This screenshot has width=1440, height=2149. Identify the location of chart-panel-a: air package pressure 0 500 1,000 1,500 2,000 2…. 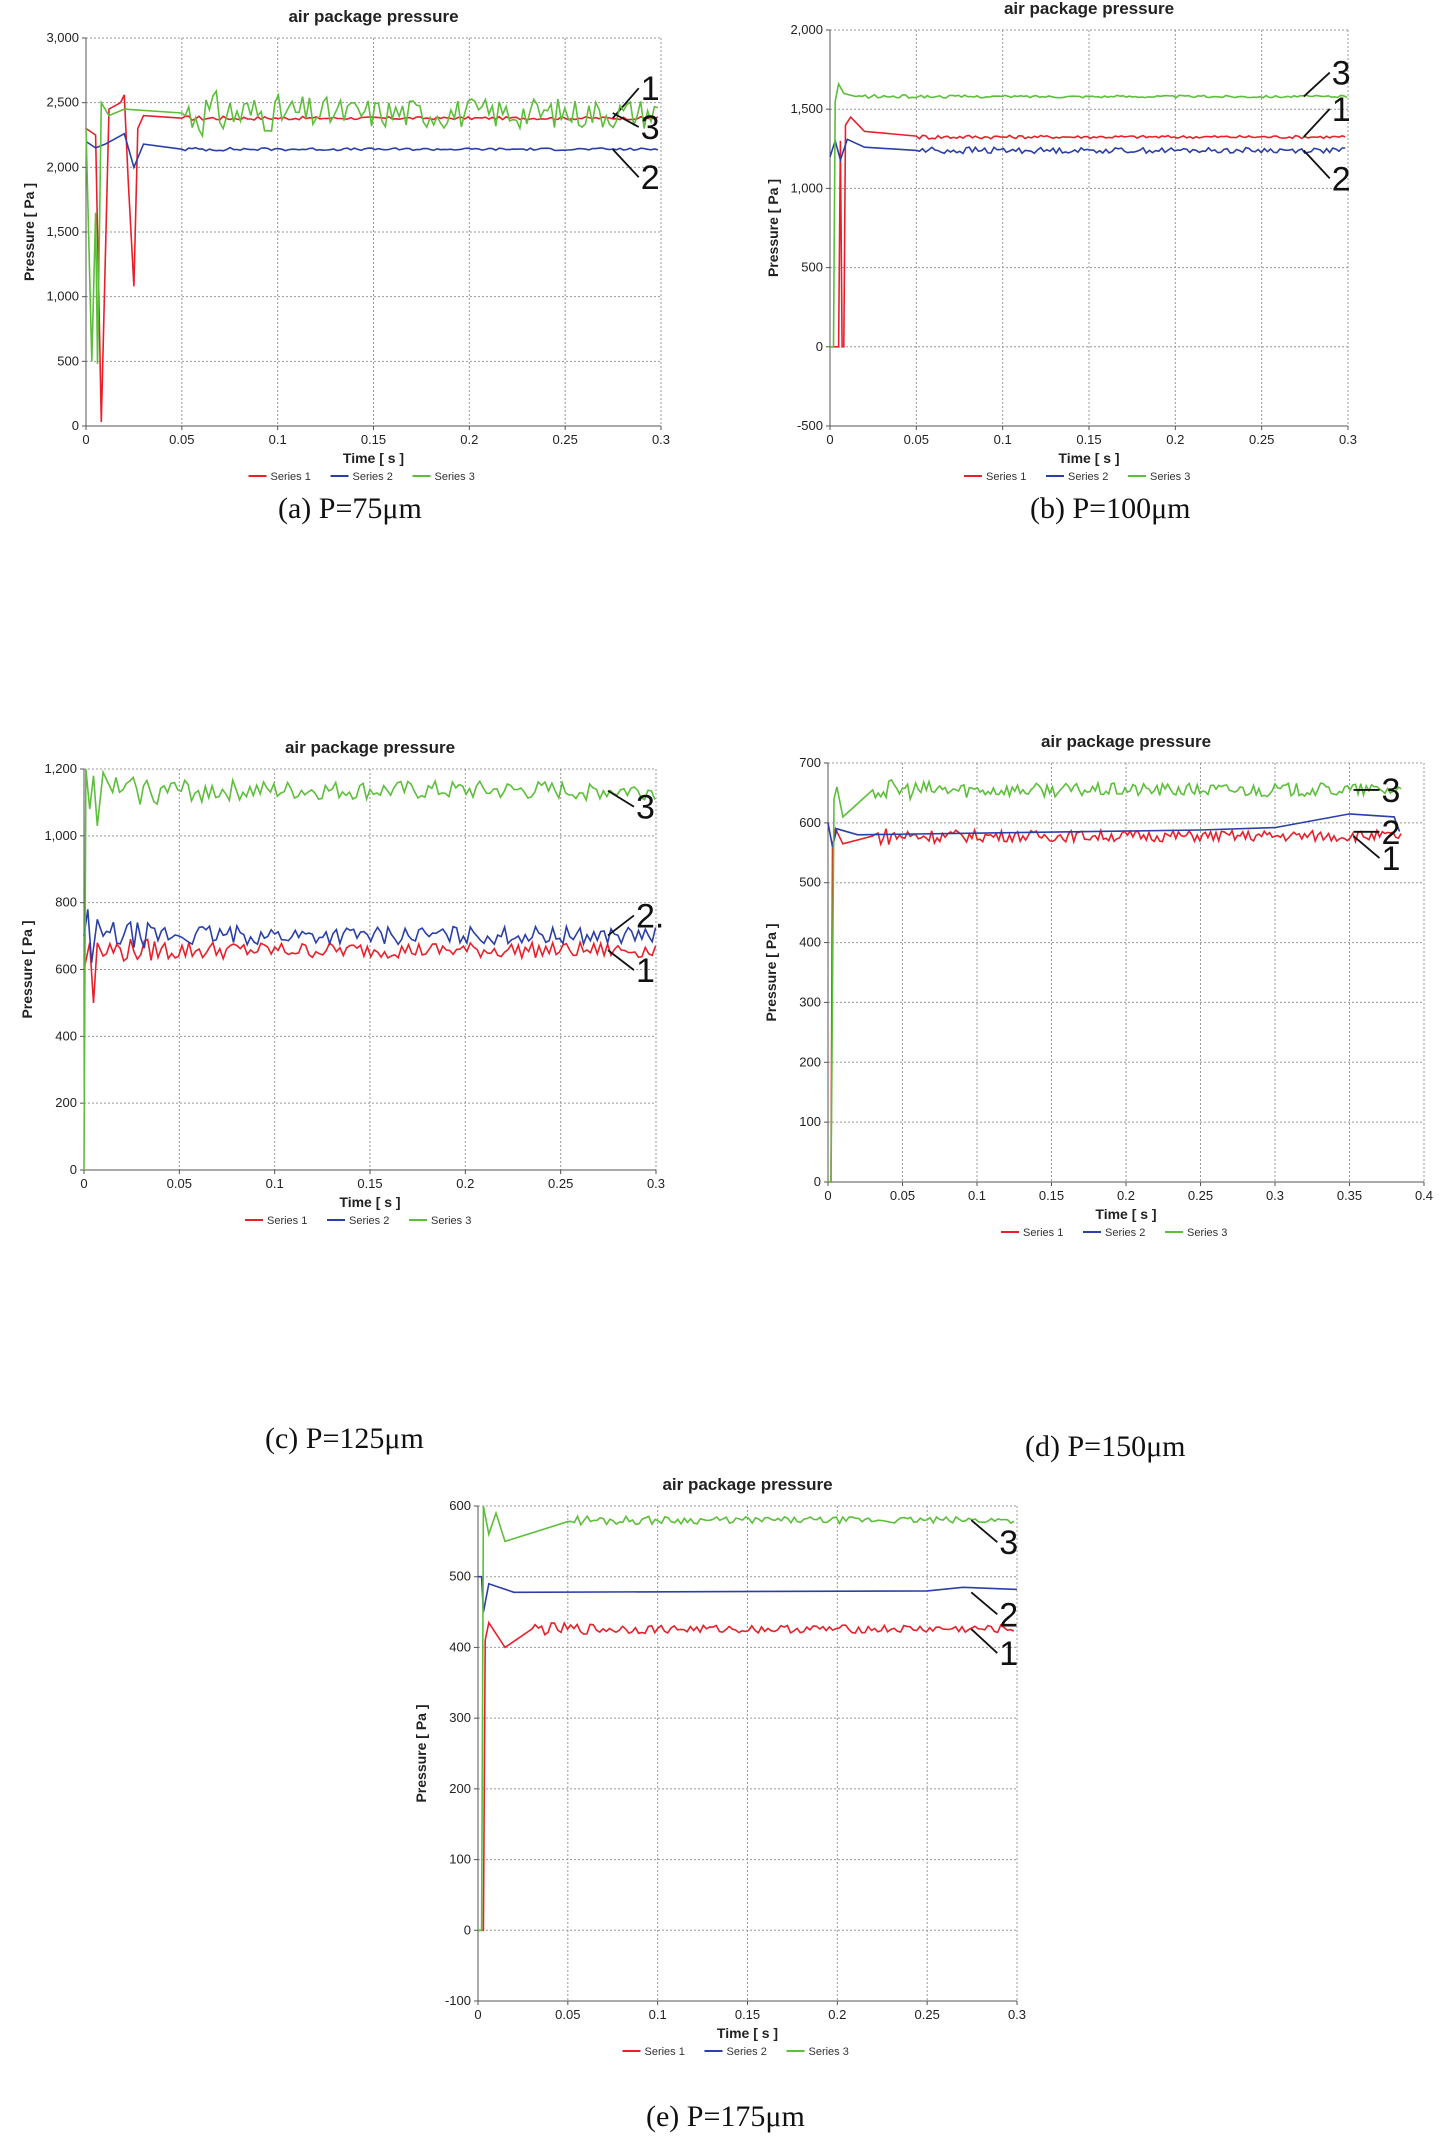
(360, 270).